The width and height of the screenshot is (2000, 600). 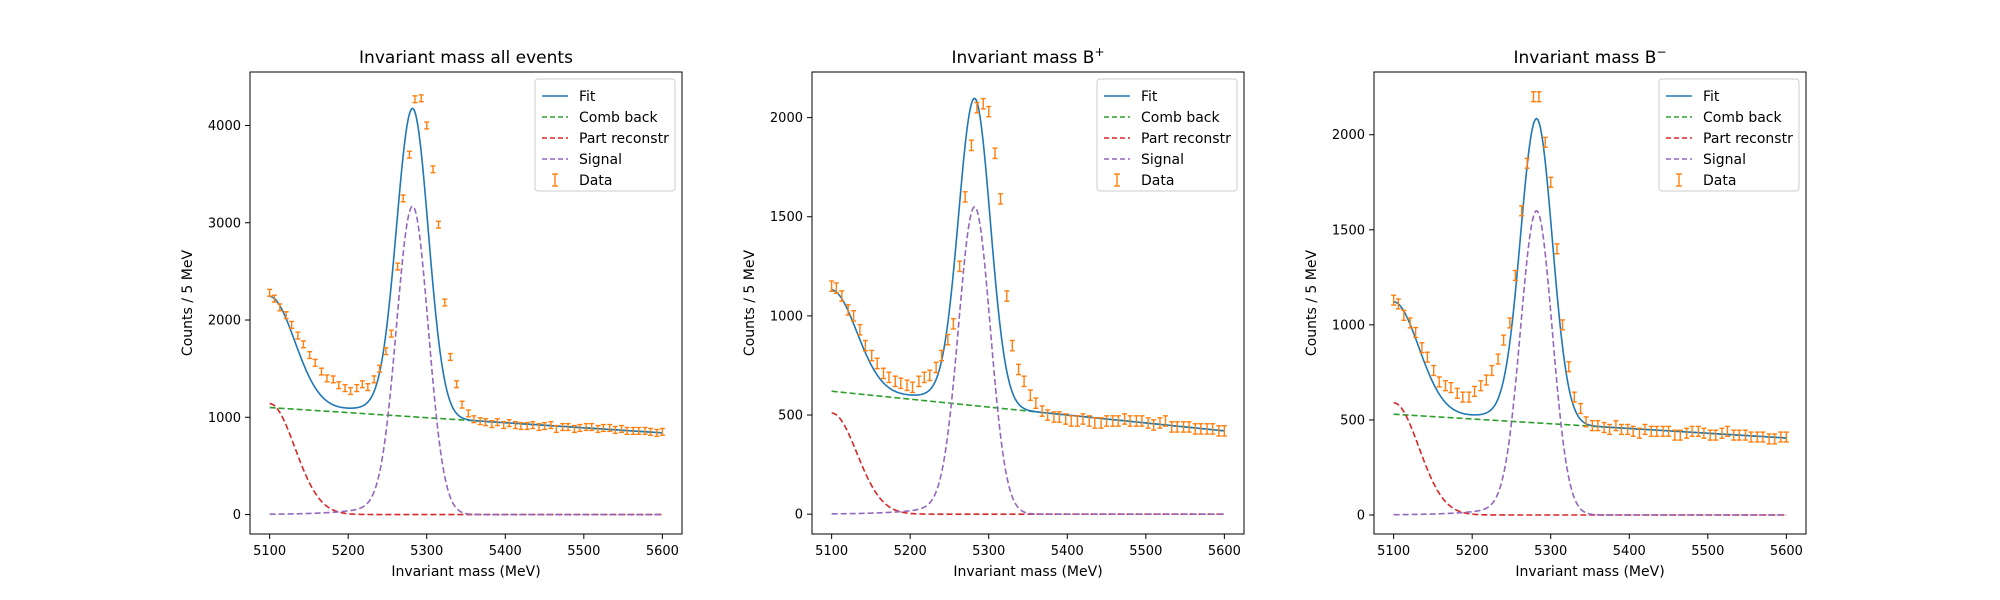 I want to click on legend: Fit Comb back Part reconstr Signal Data, so click(x=605, y=135).